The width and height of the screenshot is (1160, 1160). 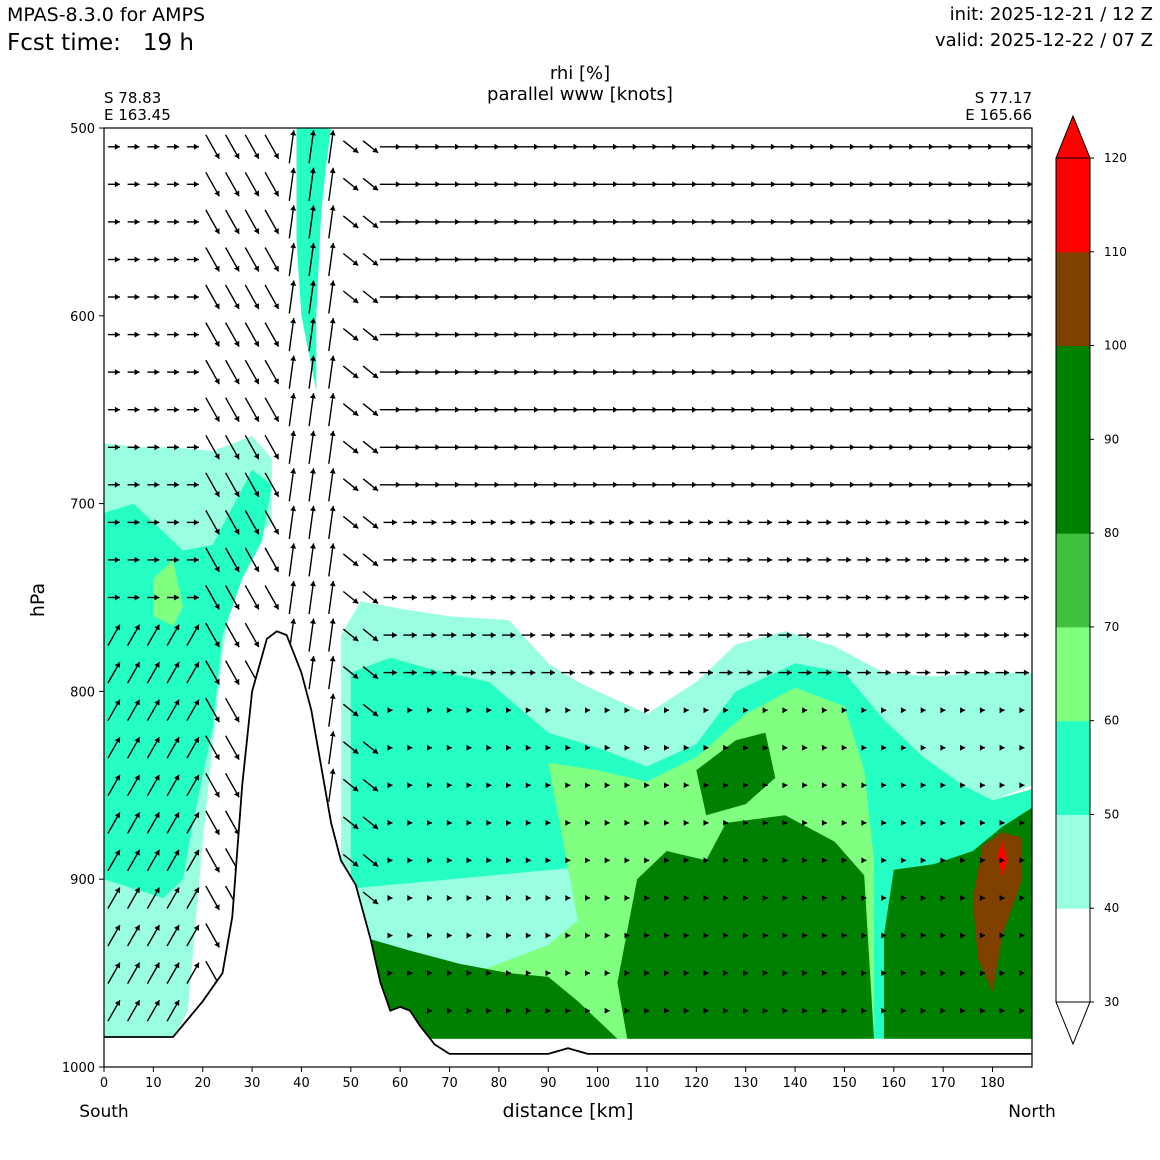 What do you see at coordinates (1115, 158) in the screenshot?
I see `colorbar-tick-label: 120` at bounding box center [1115, 158].